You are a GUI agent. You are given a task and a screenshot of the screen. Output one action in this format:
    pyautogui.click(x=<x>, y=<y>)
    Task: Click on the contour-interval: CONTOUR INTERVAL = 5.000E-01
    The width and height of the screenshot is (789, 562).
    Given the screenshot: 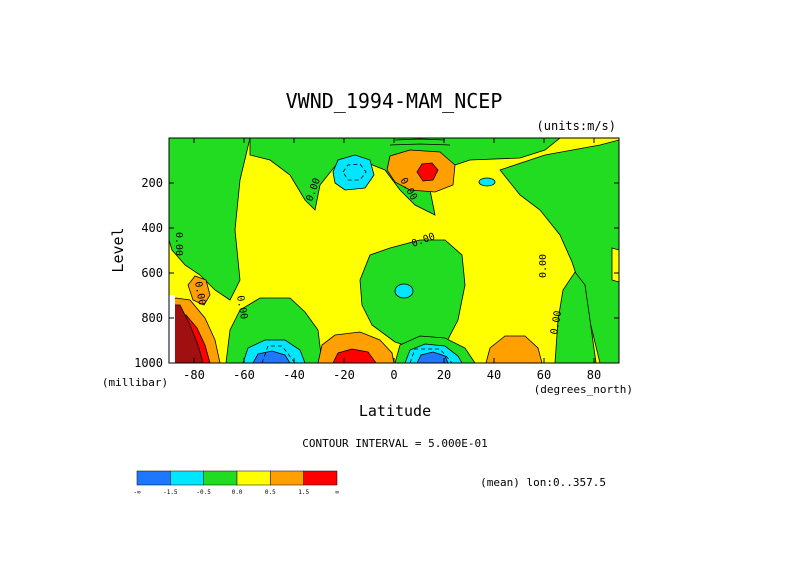 What is the action you would take?
    pyautogui.click(x=394, y=443)
    